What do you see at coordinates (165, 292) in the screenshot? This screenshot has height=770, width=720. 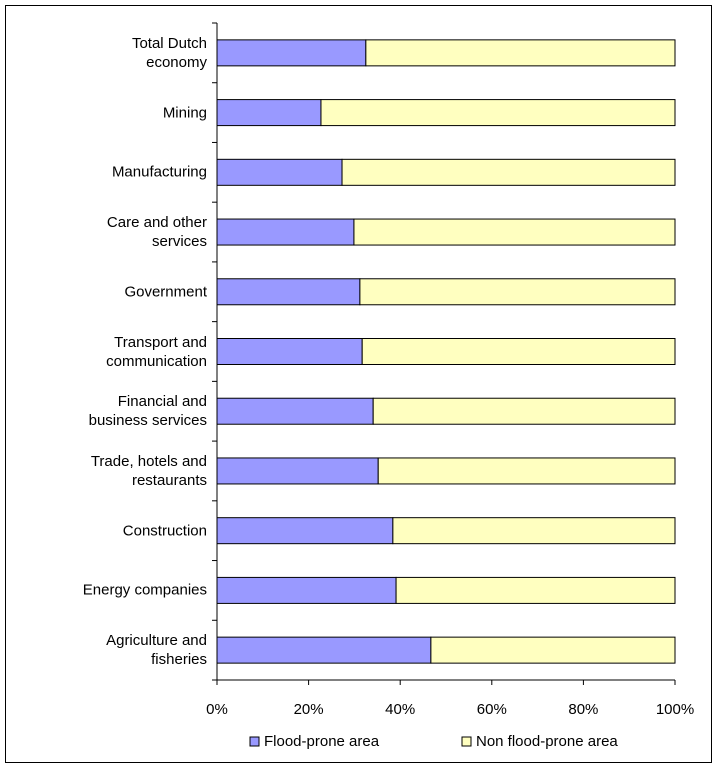 I see `y-tick-label: Government` at bounding box center [165, 292].